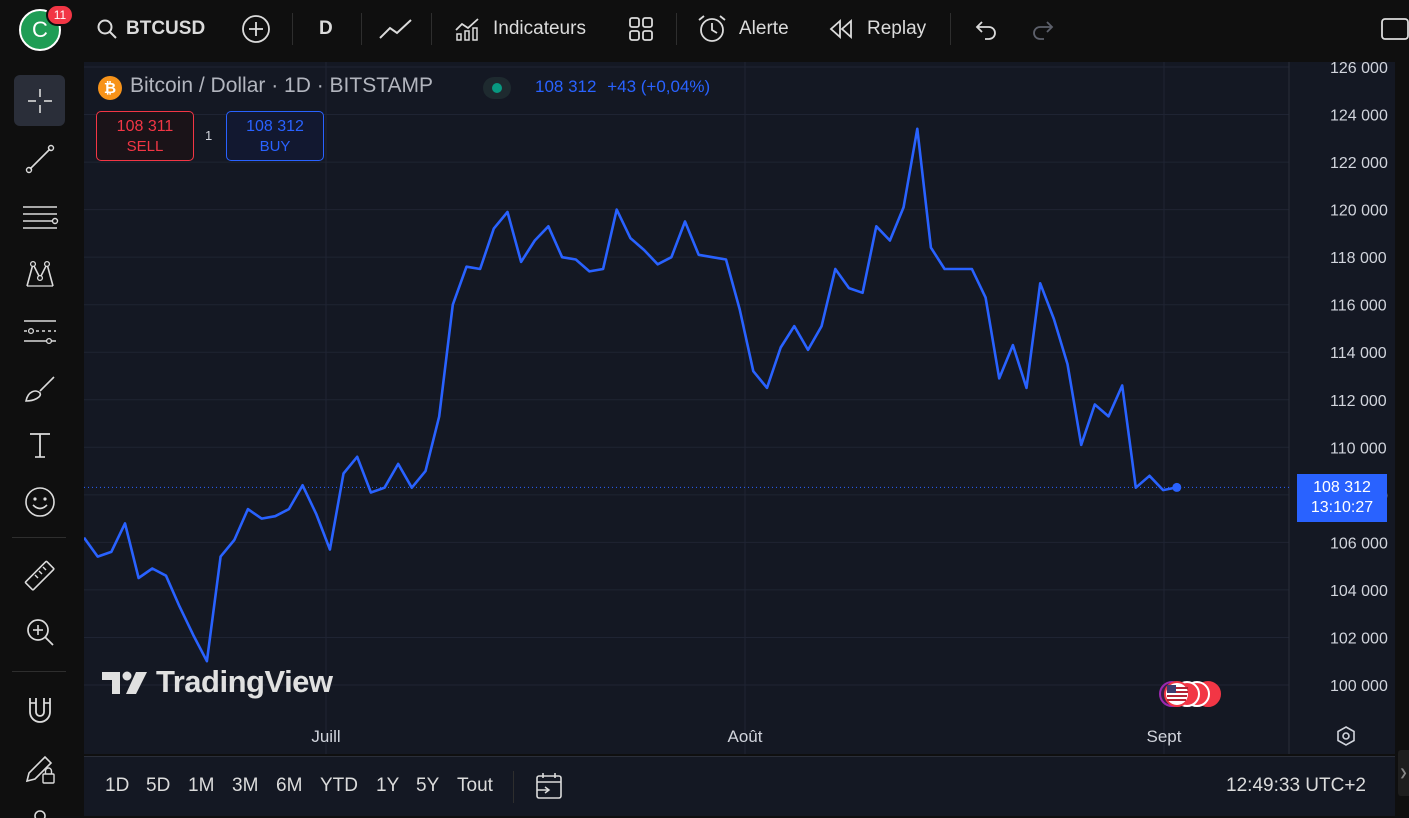 The image size is (1409, 818). Describe the element at coordinates (201, 785) in the screenshot. I see `range-button-1m: 1M` at that location.